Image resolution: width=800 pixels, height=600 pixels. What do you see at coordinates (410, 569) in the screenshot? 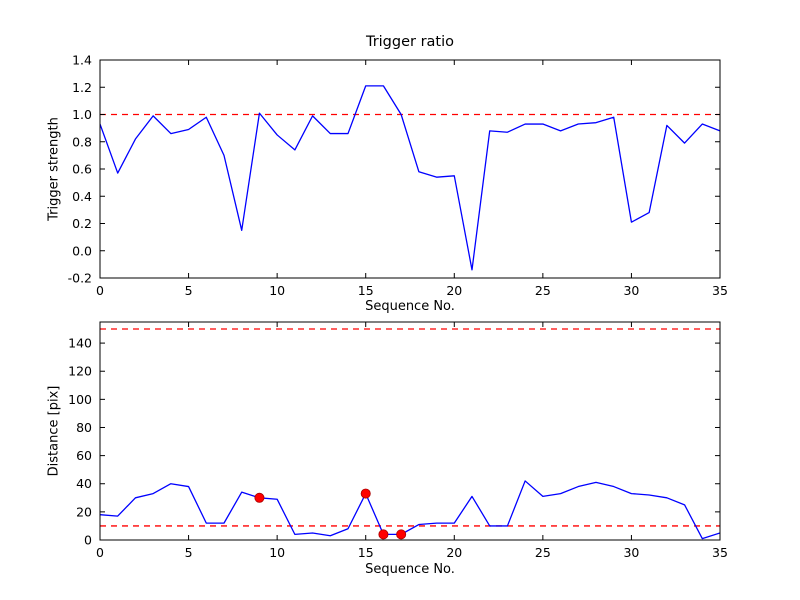
I see `bottom-x-axis-label: Sequence No.` at bounding box center [410, 569].